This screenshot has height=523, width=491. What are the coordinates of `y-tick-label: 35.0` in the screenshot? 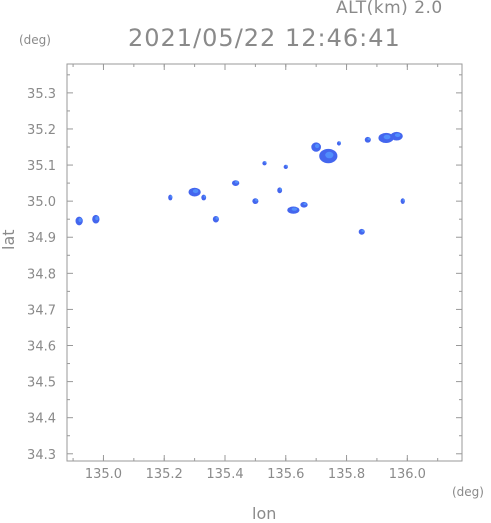 It's located at (41, 202).